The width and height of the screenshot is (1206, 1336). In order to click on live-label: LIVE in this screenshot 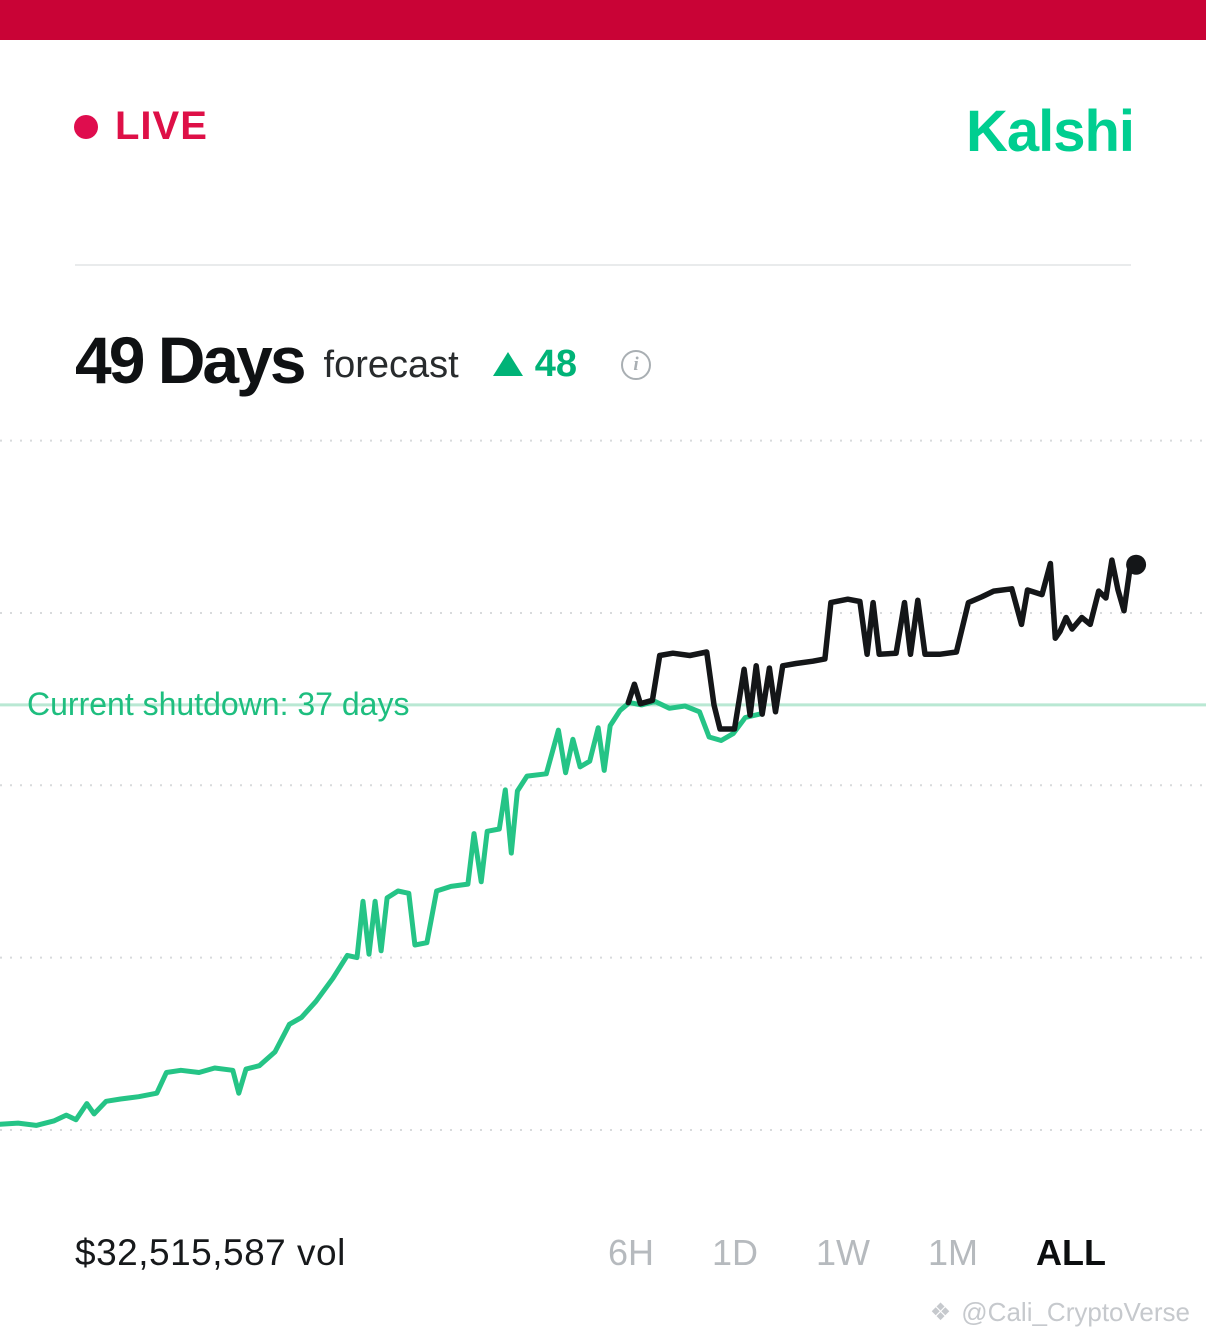, I will do `click(161, 126)`.